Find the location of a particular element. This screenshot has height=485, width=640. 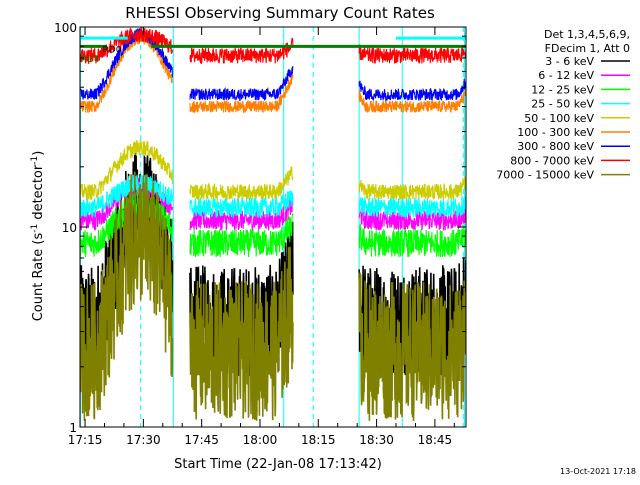

legend-label-4: 25 - 50 keV is located at coordinates (562, 104).